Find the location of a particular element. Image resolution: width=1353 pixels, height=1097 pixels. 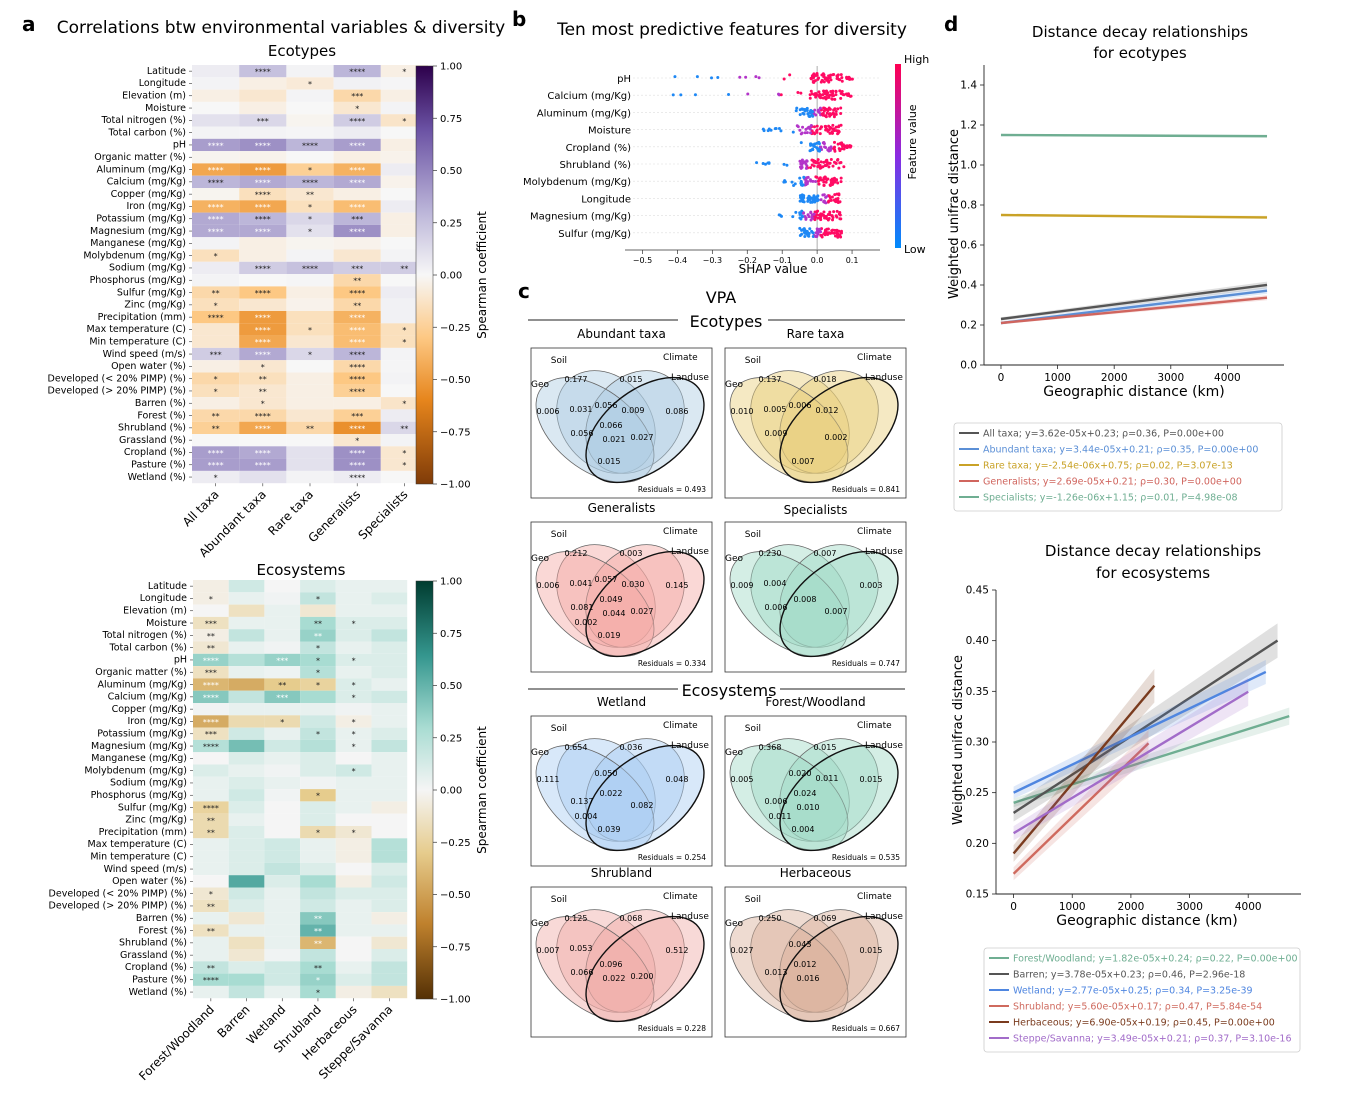

vpa-title: VPA is located at coordinates (721, 297).